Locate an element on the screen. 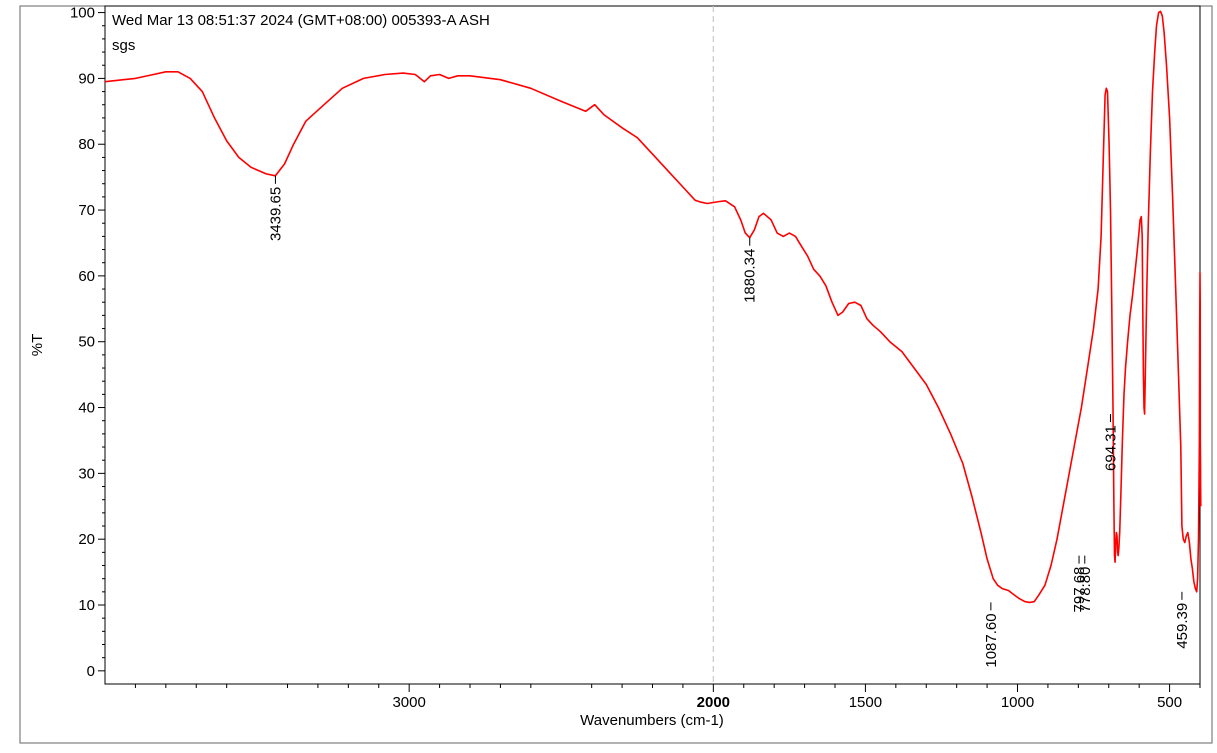 The height and width of the screenshot is (753, 1217). y-tick-label: 60 is located at coordinates (86, 276).